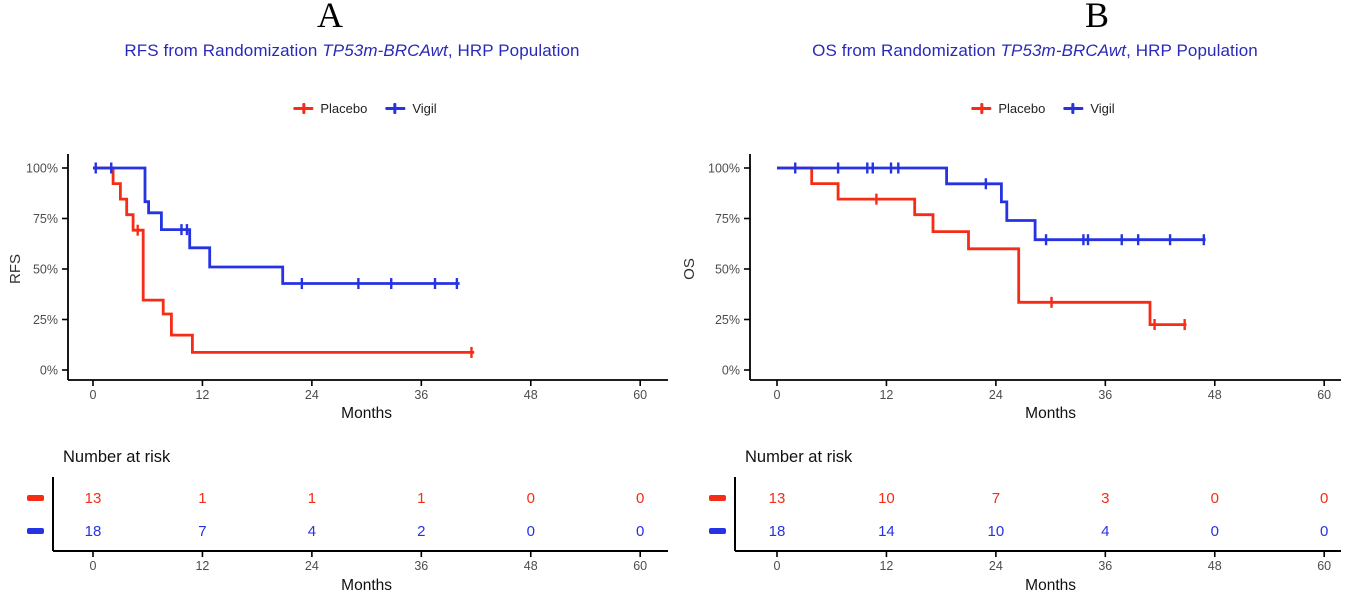  Describe the element at coordinates (1097, 17) in the screenshot. I see `panel-letter-b: B` at that location.